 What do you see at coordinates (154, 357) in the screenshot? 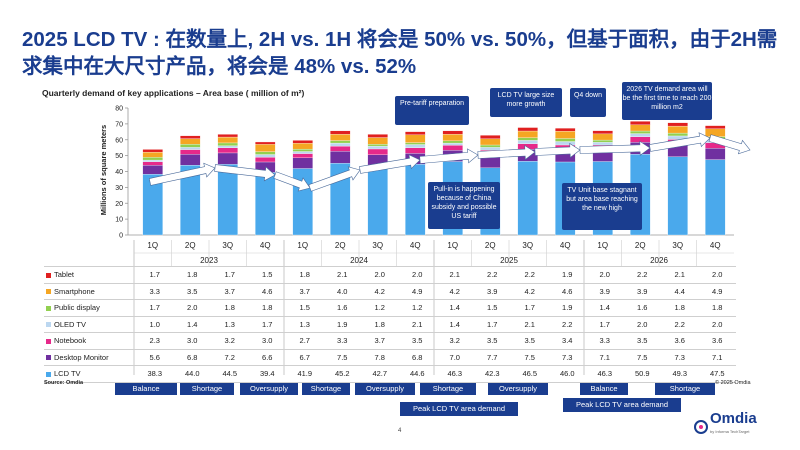
I see `table-cell: 5.6` at bounding box center [154, 357].